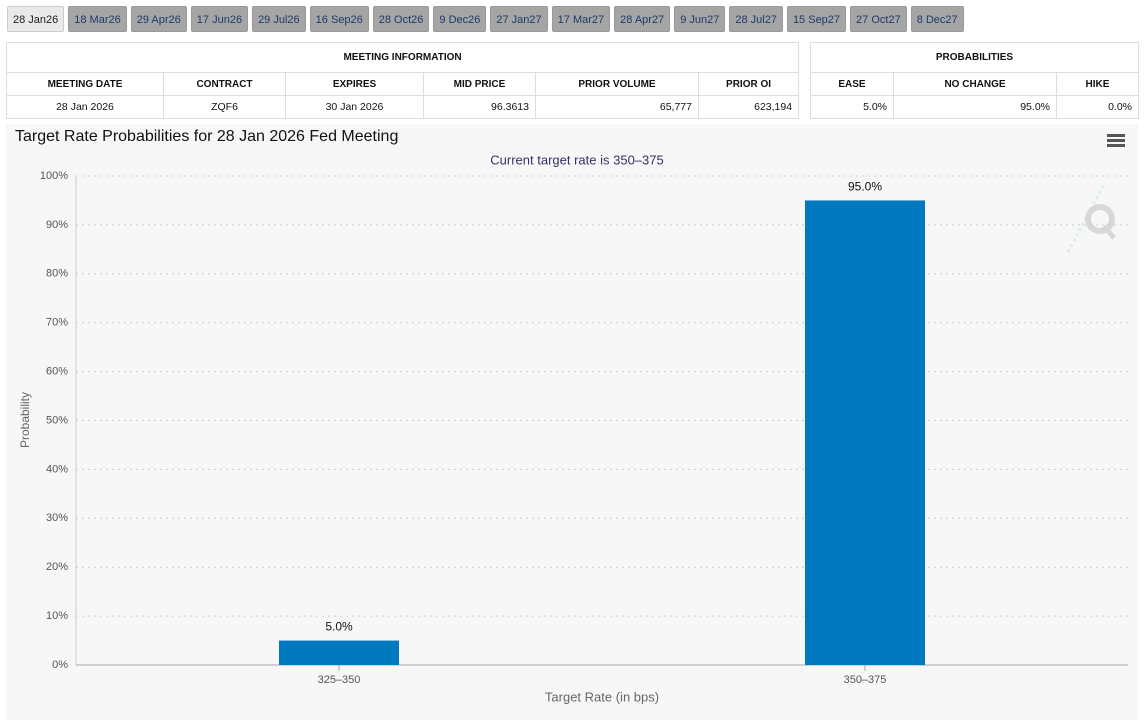 The width and height of the screenshot is (1145, 728). I want to click on tab: 27 Oct27, so click(878, 19).